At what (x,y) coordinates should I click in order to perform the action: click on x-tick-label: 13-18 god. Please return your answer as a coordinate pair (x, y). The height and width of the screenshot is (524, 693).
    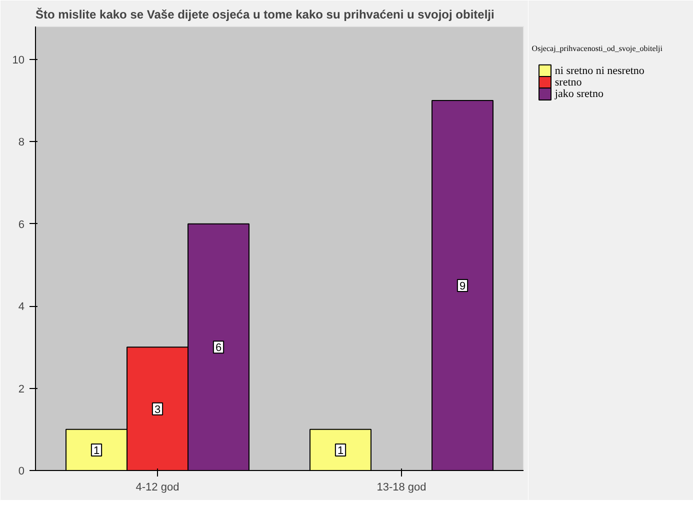
    Looking at the image, I should click on (401, 488).